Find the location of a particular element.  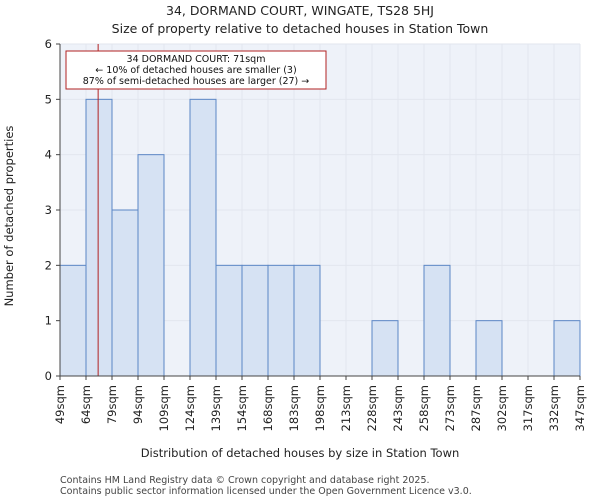

y-tick-label-1: 1 is located at coordinates (48, 321).